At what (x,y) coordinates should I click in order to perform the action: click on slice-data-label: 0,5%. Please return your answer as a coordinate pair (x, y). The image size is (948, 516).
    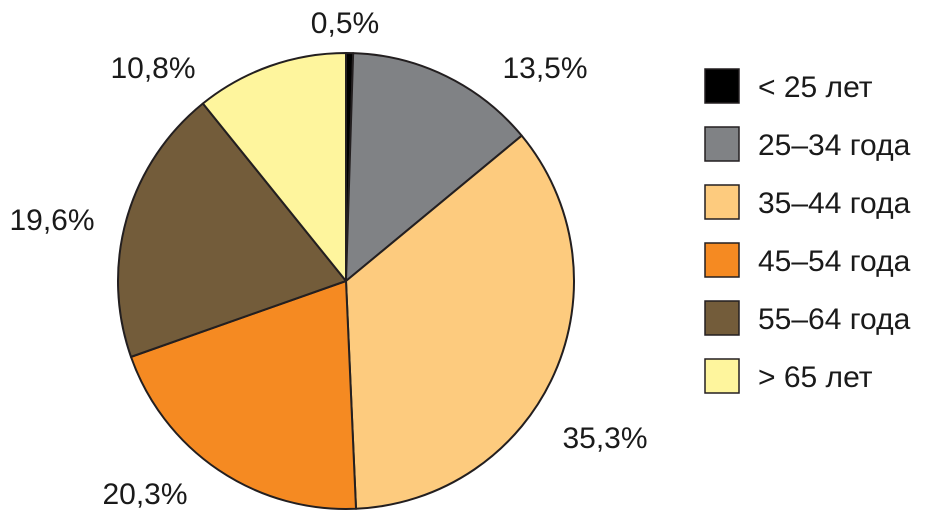
    Looking at the image, I should click on (345, 23).